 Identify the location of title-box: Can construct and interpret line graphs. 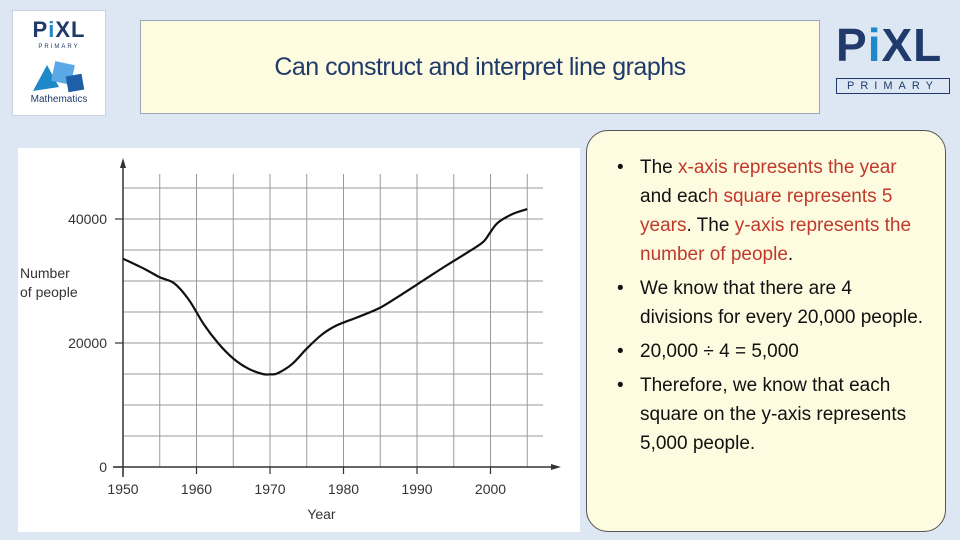
(480, 67).